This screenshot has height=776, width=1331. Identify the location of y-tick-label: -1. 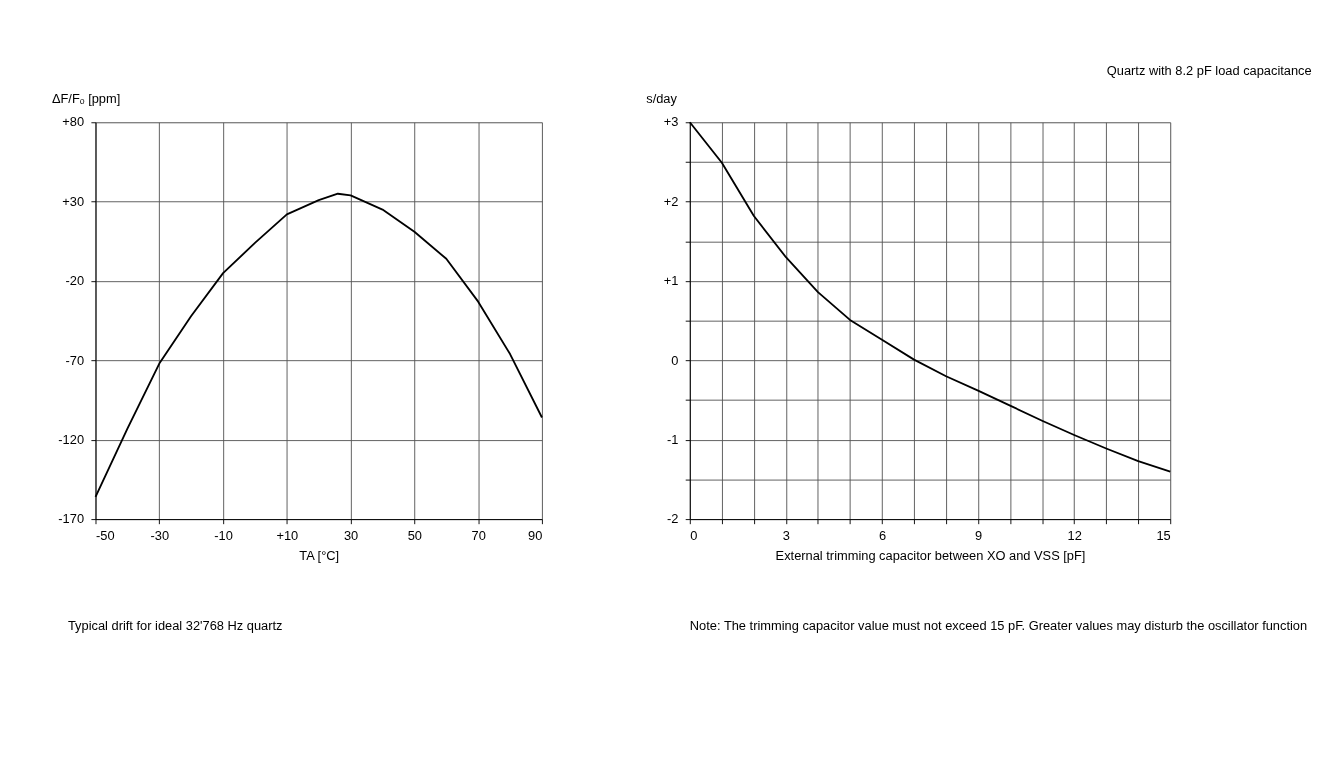
(672, 439).